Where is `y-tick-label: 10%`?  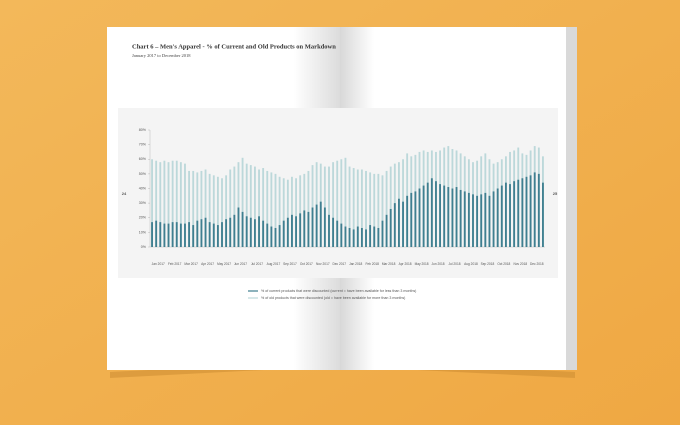 y-tick-label: 10% is located at coordinates (143, 232).